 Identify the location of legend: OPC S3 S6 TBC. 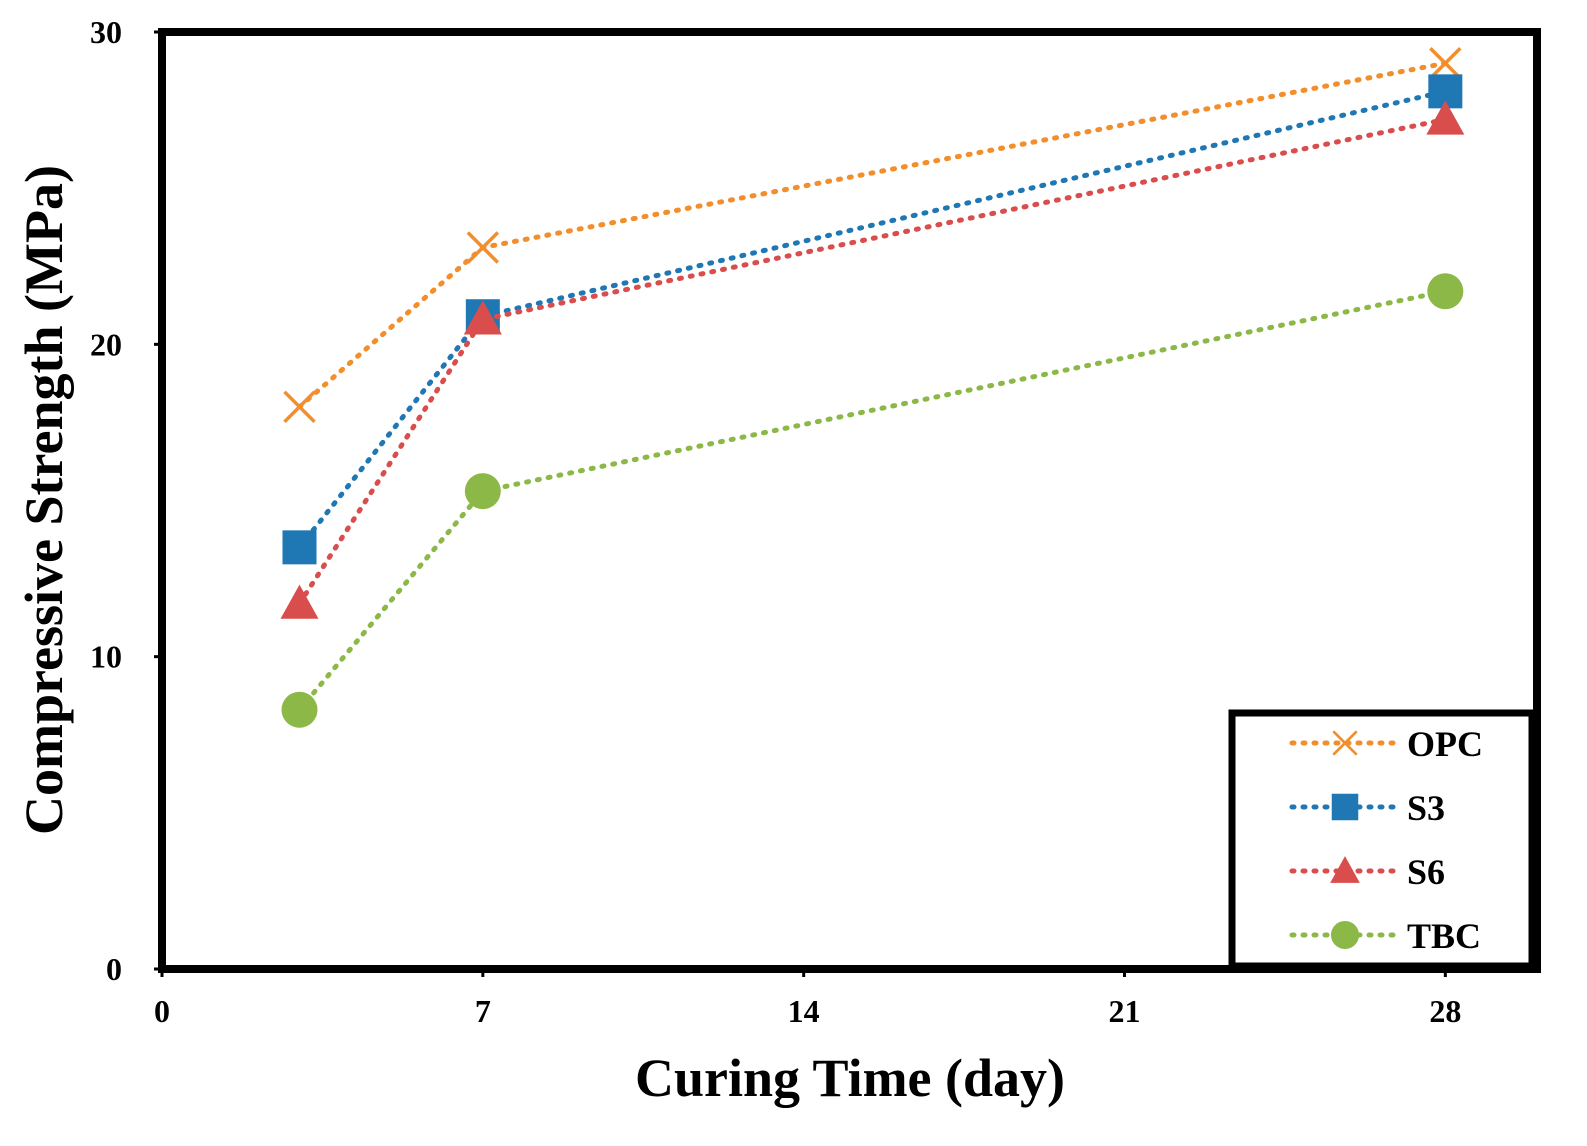
(1382, 839).